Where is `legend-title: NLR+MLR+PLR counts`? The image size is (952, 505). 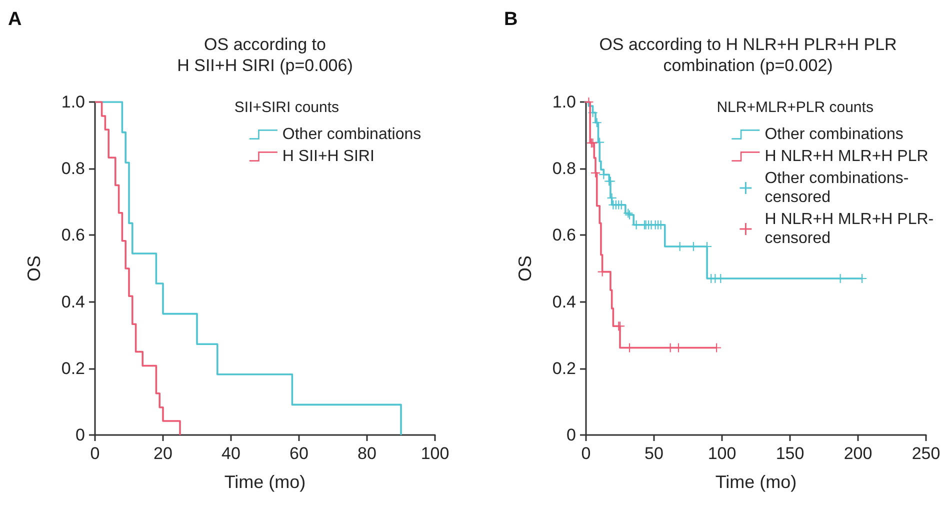
legend-title: NLR+MLR+PLR counts is located at coordinates (795, 107).